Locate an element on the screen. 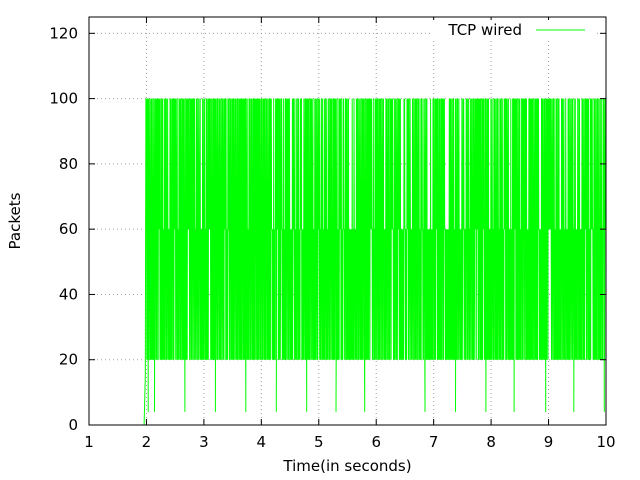 Image resolution: width=640 pixels, height=480 pixels. x-tick-label: 3 is located at coordinates (204, 442).